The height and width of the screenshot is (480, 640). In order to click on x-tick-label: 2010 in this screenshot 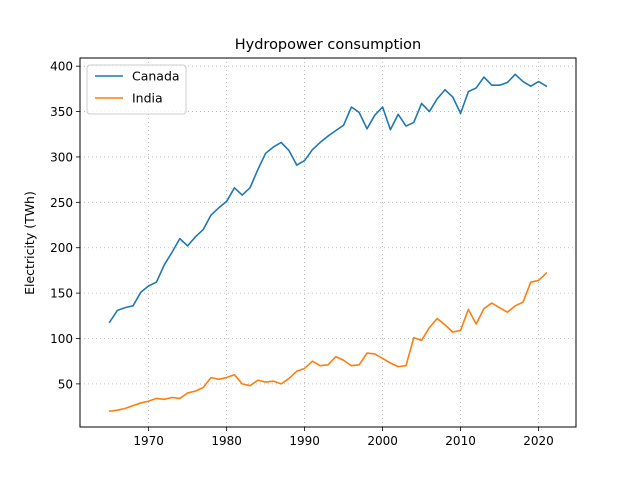, I will do `click(460, 441)`.